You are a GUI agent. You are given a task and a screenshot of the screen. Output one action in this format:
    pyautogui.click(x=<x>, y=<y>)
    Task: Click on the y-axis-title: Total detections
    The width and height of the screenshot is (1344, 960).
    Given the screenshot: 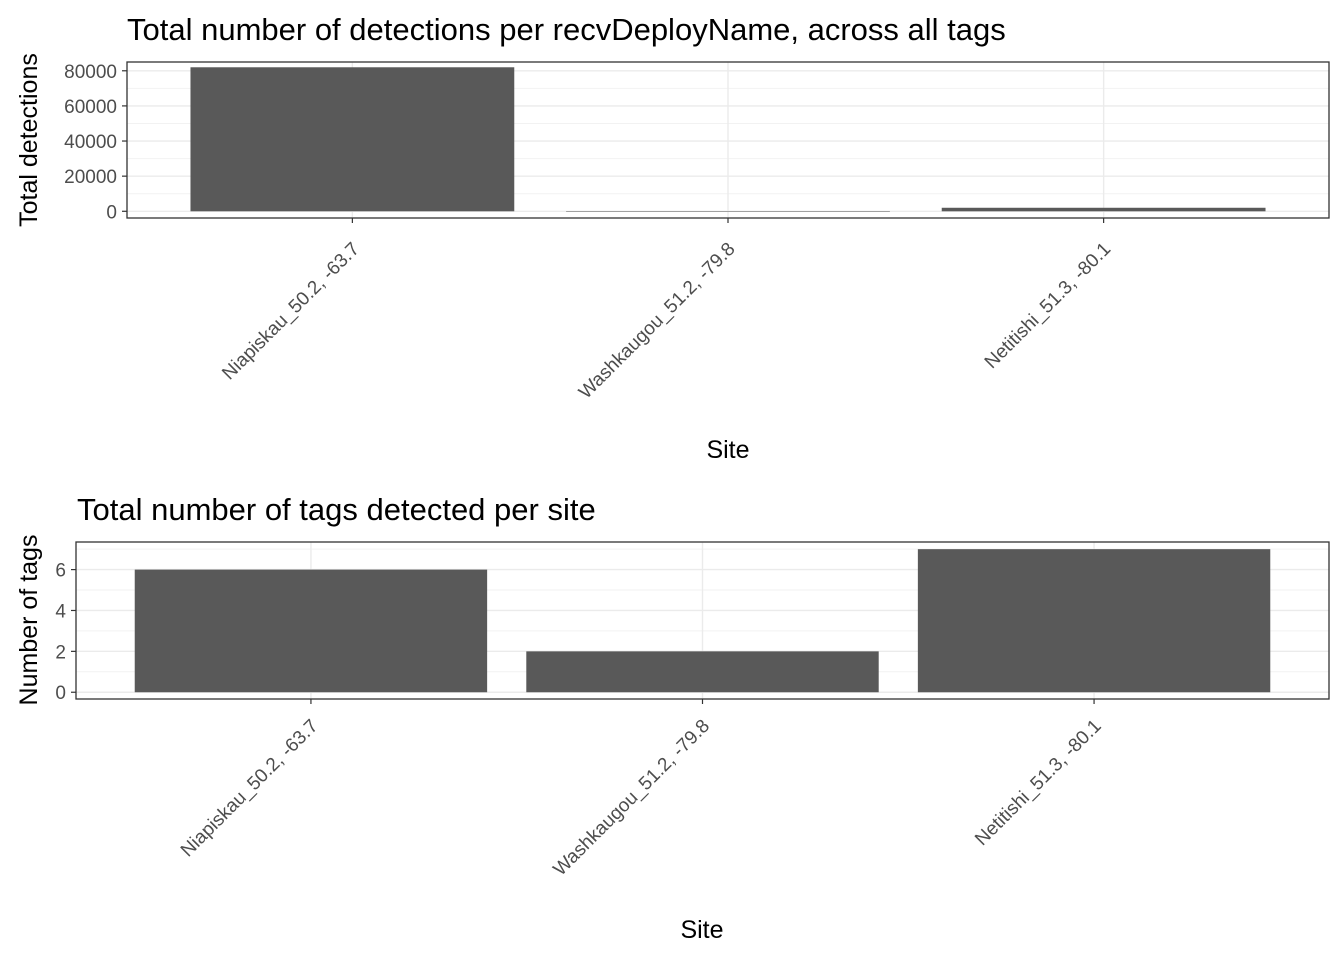 What is the action you would take?
    pyautogui.click(x=29, y=140)
    